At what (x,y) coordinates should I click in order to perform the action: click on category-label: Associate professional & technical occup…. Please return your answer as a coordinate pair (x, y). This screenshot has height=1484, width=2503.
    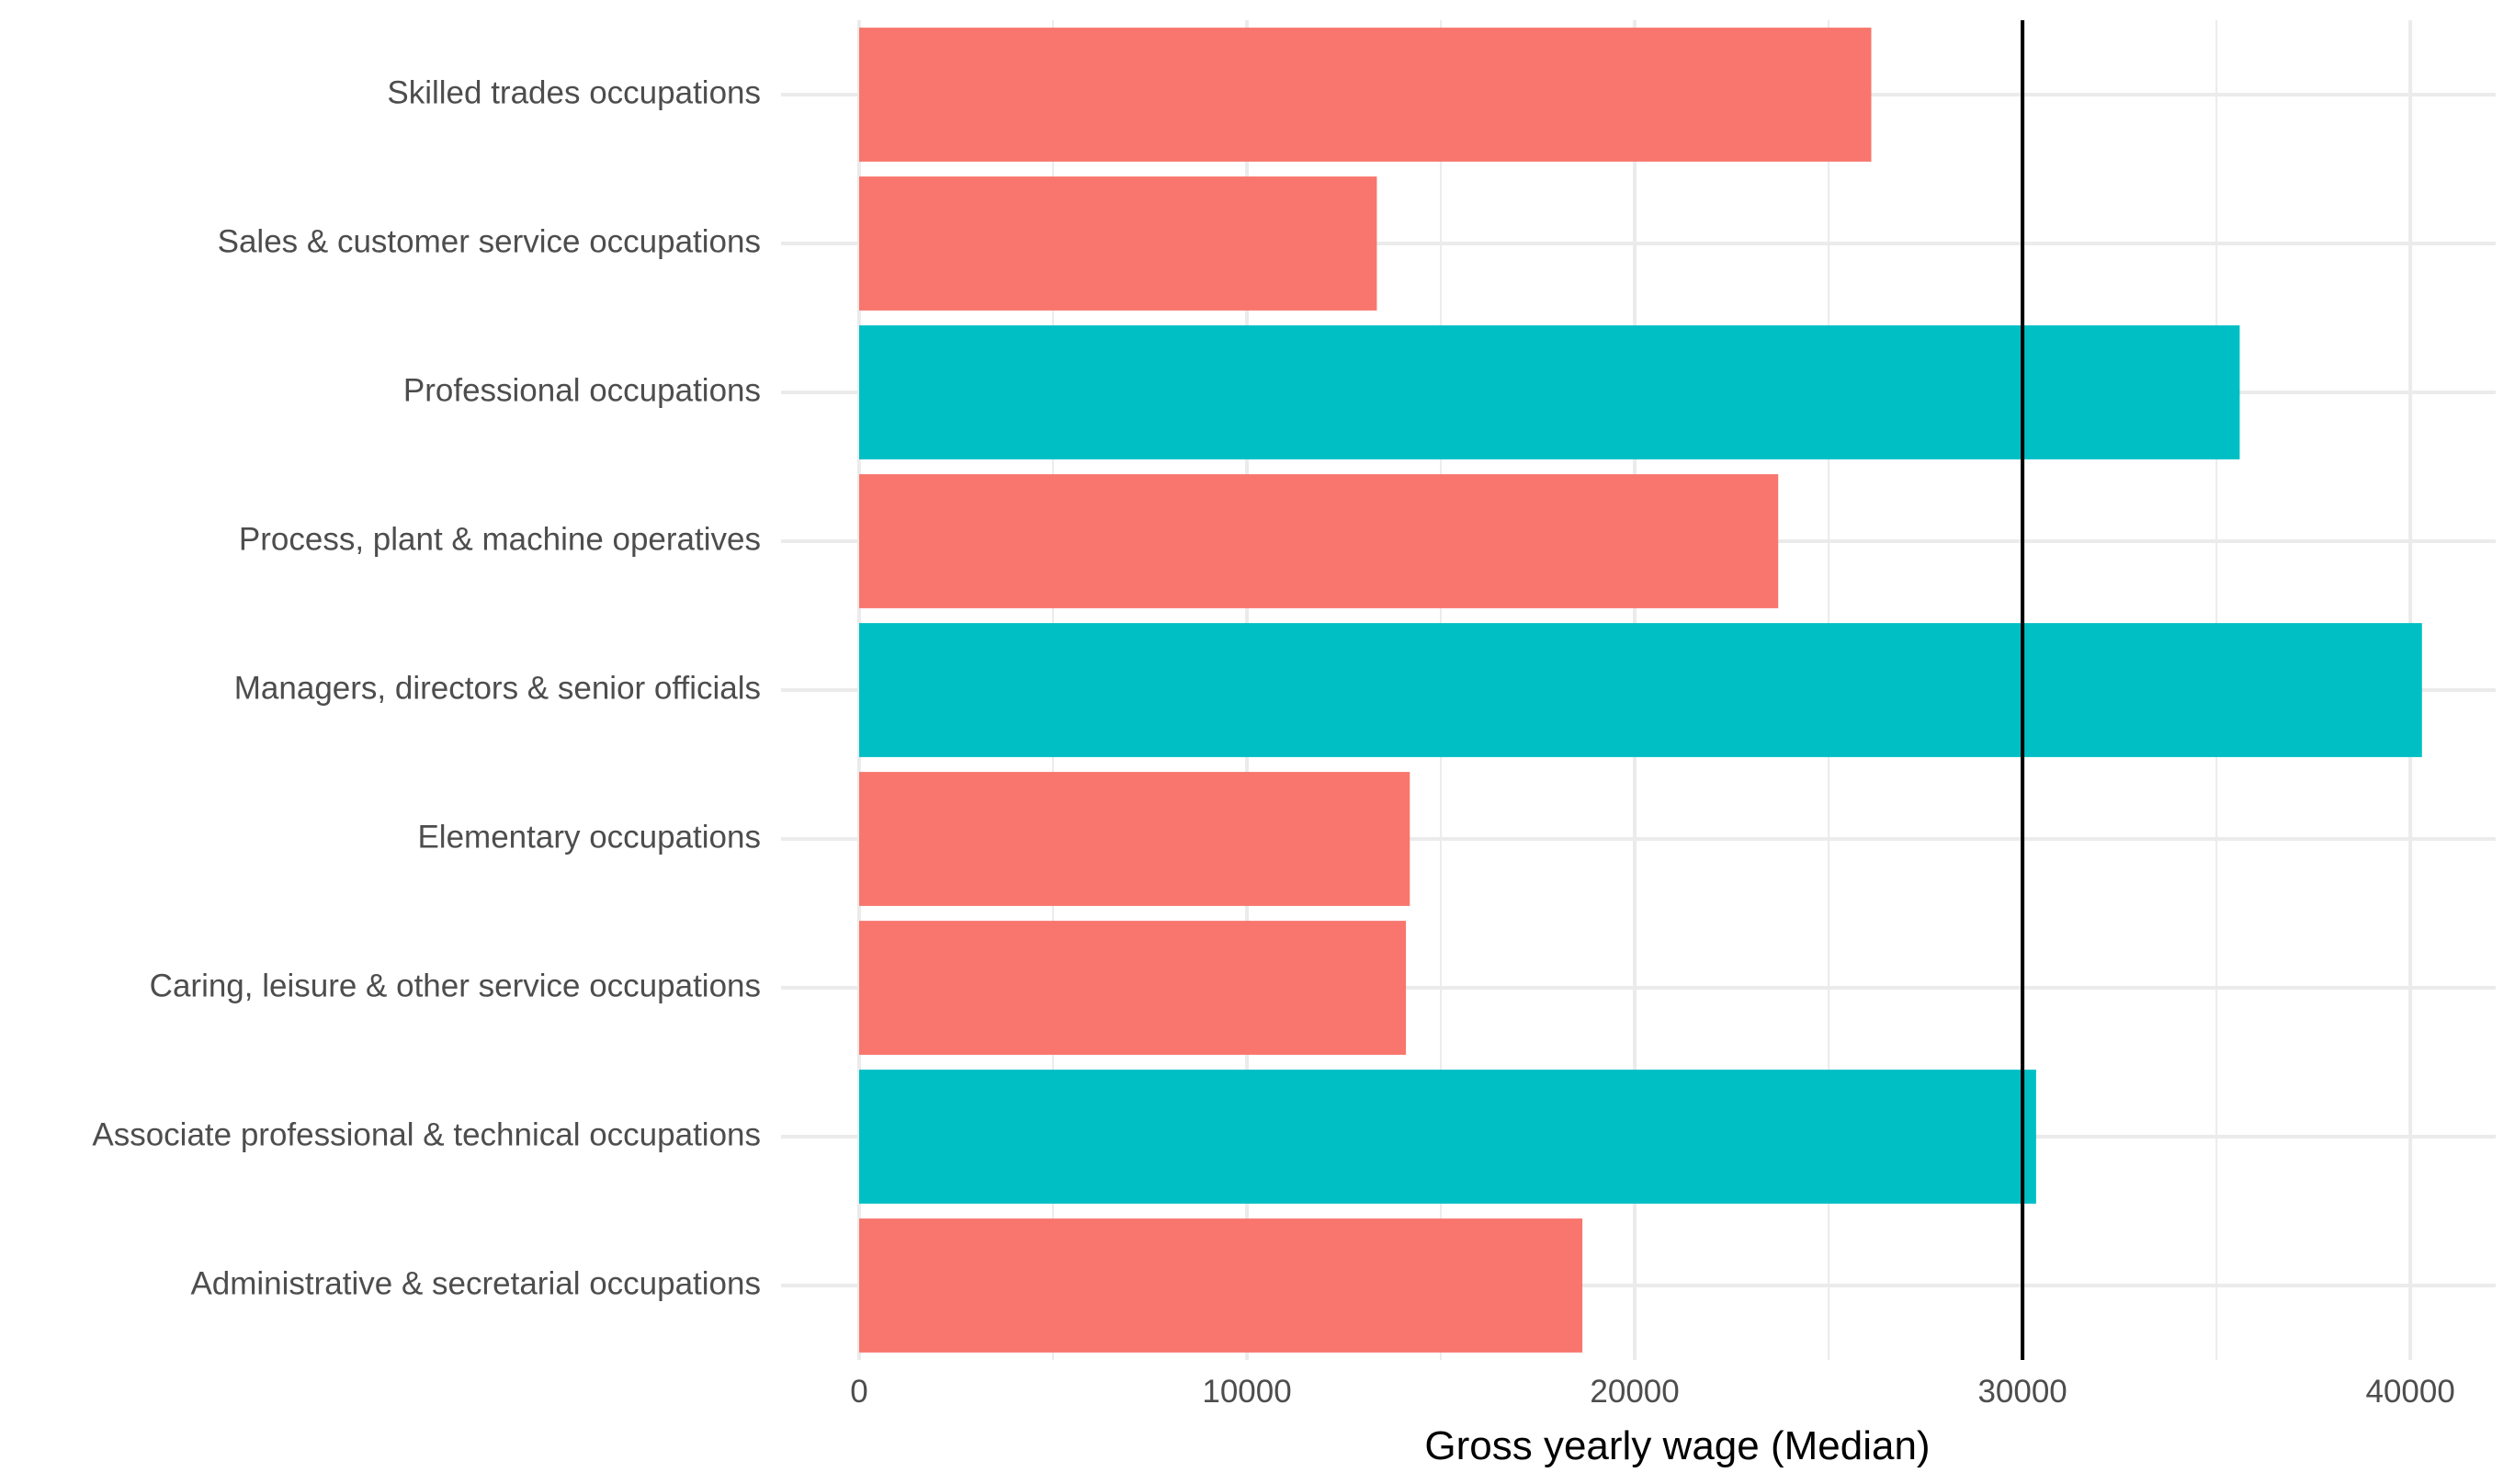
    Looking at the image, I should click on (426, 1134).